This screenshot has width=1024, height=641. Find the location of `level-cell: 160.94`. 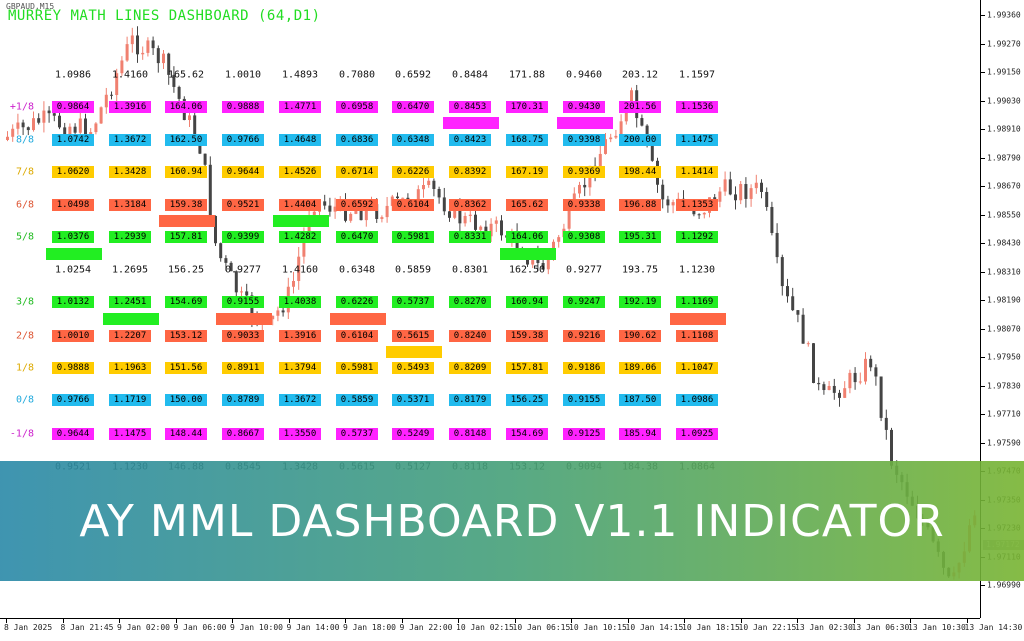

level-cell: 160.94 is located at coordinates (527, 302).